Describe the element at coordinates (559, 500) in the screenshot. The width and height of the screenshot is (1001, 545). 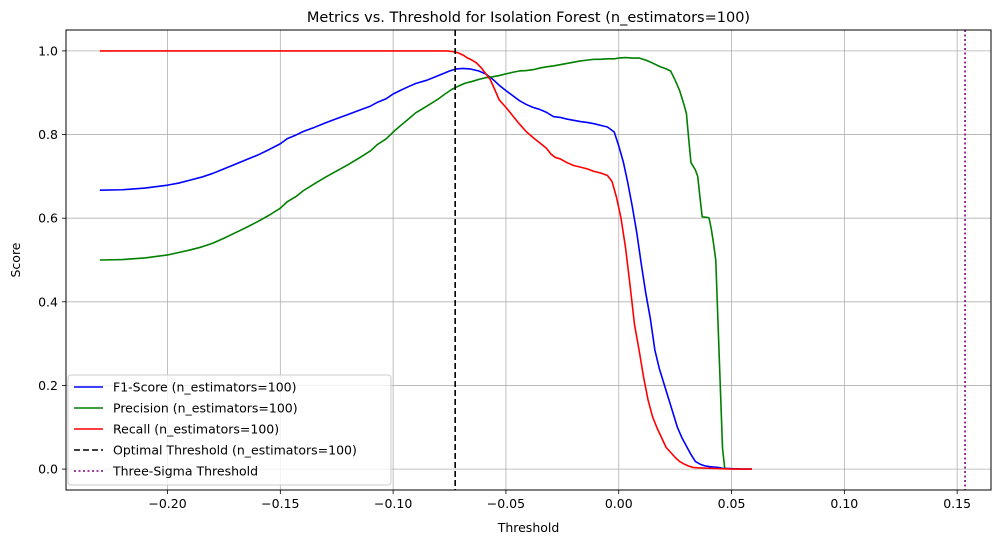
I see `x-axis: −0.20 −0.15 −0.10 −0.05 0.00 0.05 0.10 0.15` at that location.